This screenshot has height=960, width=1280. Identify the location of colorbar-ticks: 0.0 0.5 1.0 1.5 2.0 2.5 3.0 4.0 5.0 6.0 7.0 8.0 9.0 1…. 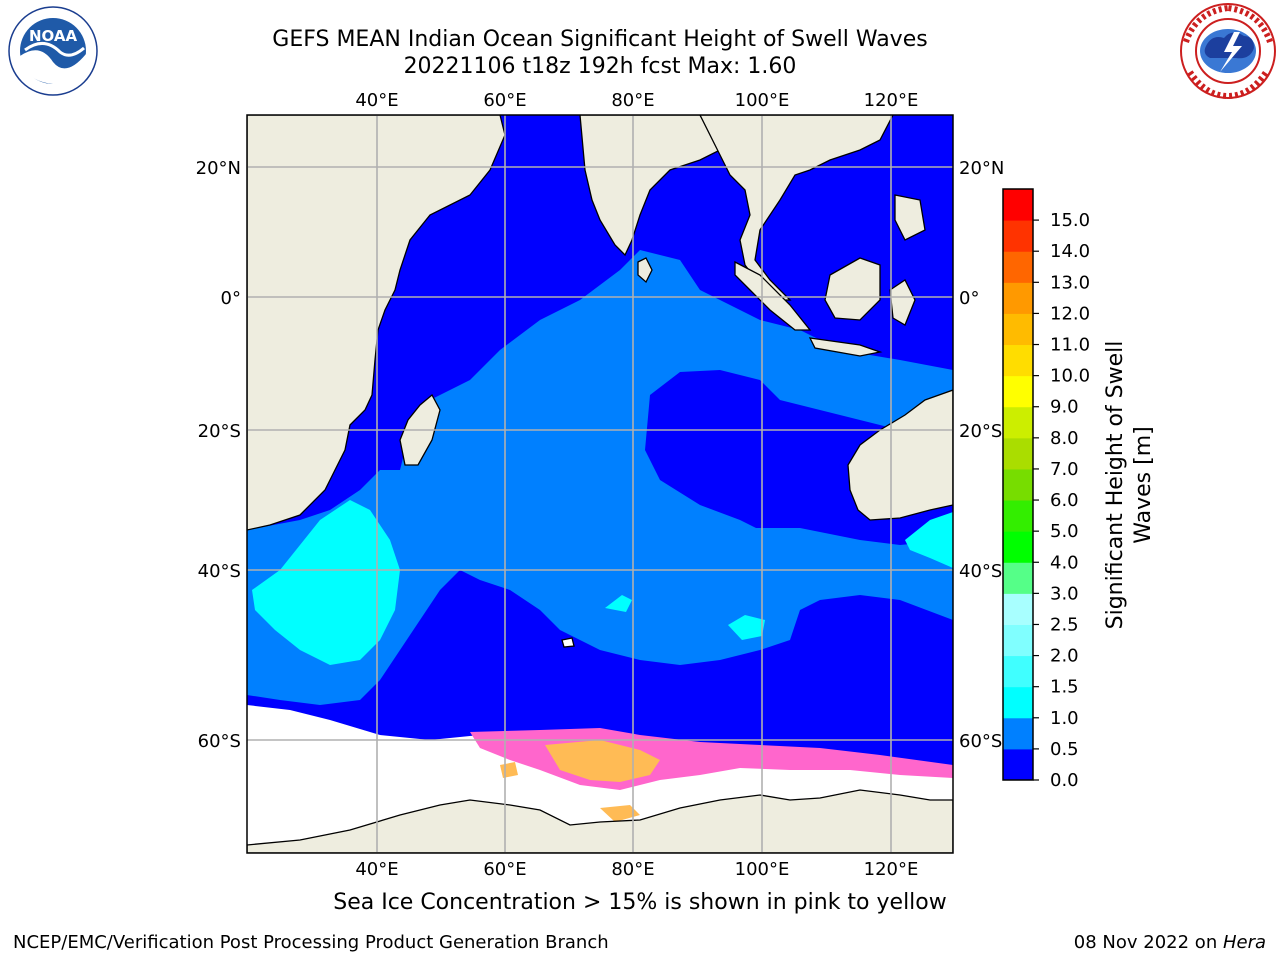
(1061, 500).